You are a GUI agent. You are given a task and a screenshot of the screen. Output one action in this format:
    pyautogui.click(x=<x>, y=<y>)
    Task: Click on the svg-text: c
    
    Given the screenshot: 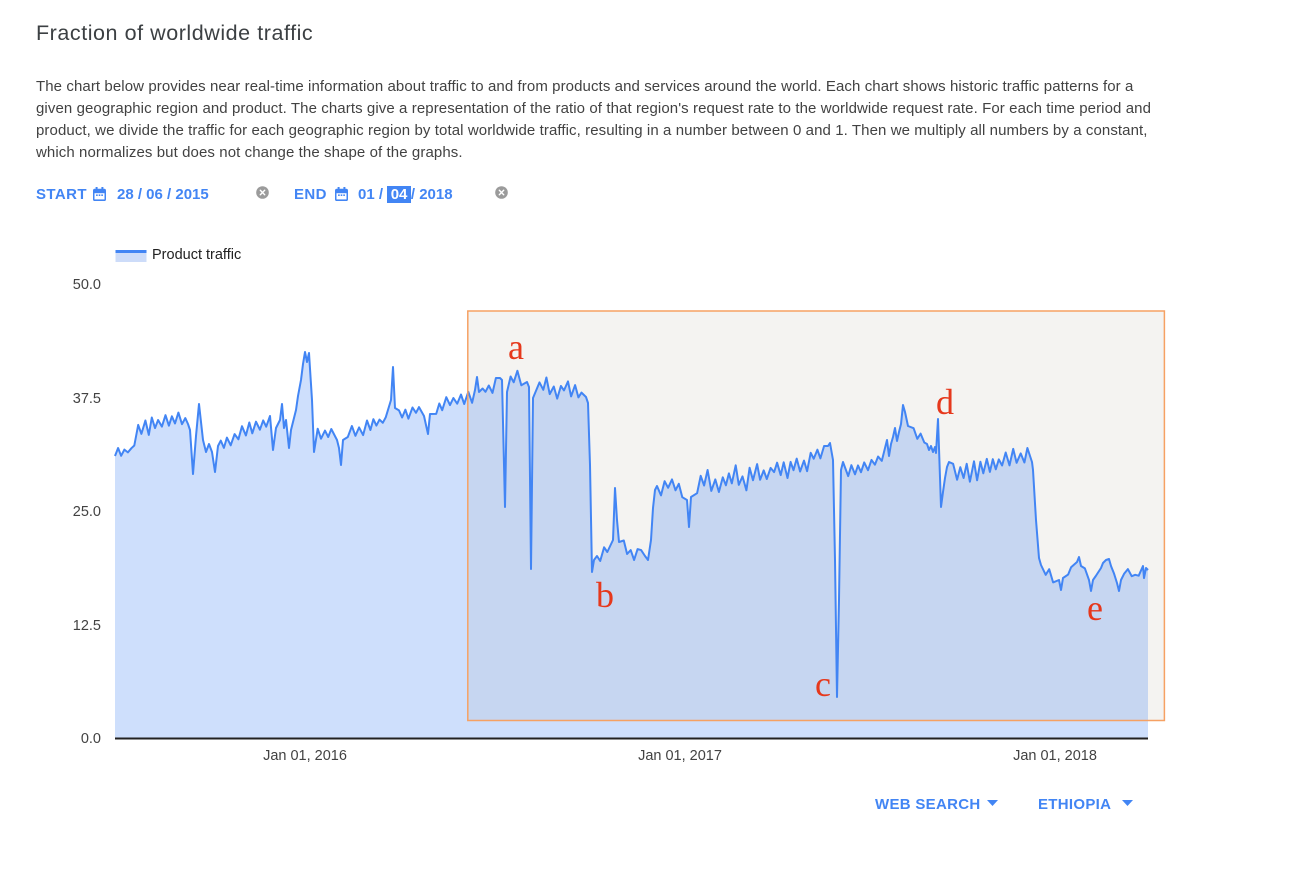 What is the action you would take?
    pyautogui.click(x=823, y=684)
    